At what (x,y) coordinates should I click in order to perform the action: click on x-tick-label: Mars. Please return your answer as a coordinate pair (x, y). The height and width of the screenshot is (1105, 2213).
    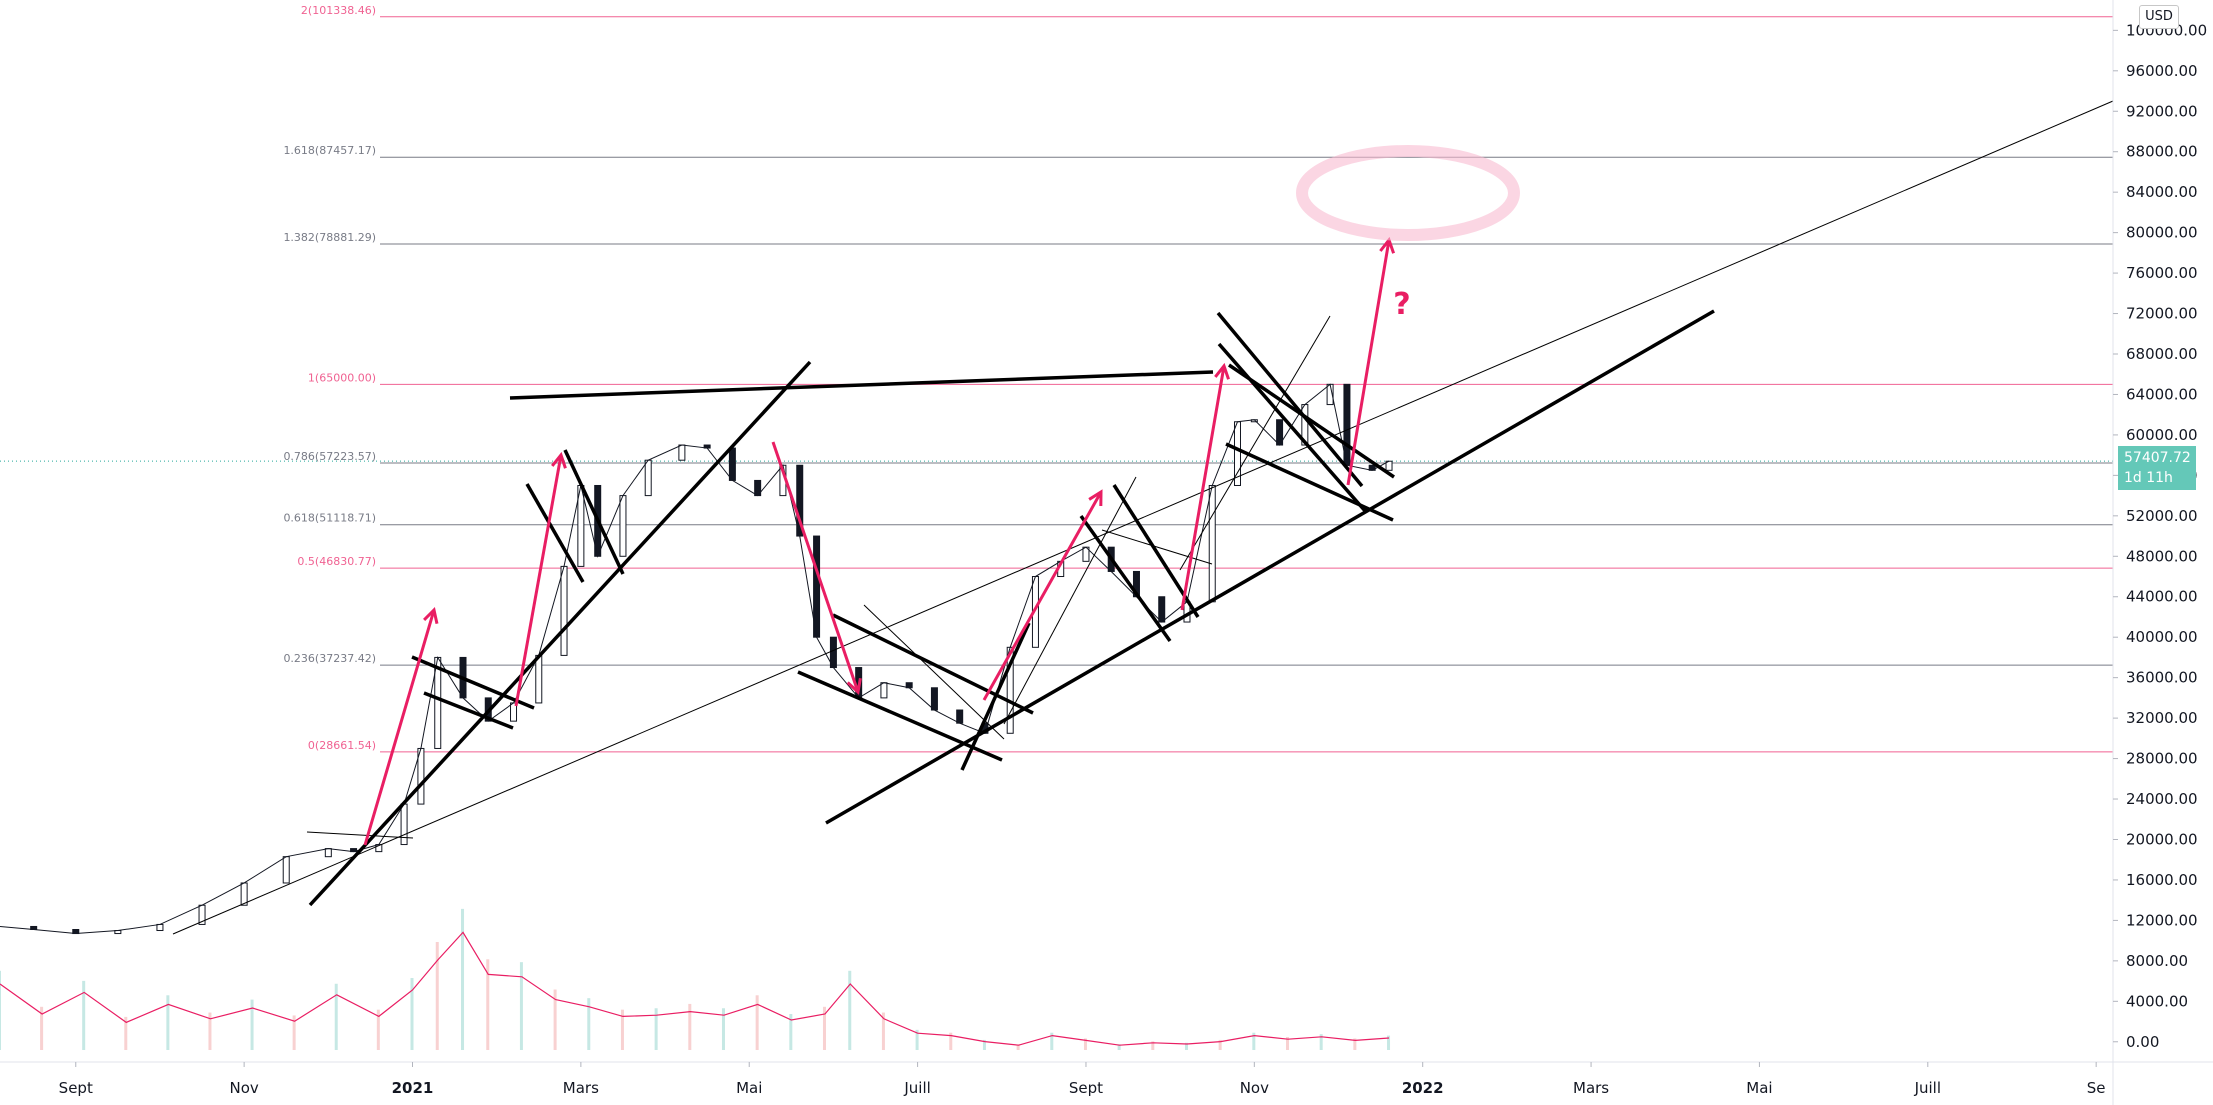
    Looking at the image, I should click on (581, 1088).